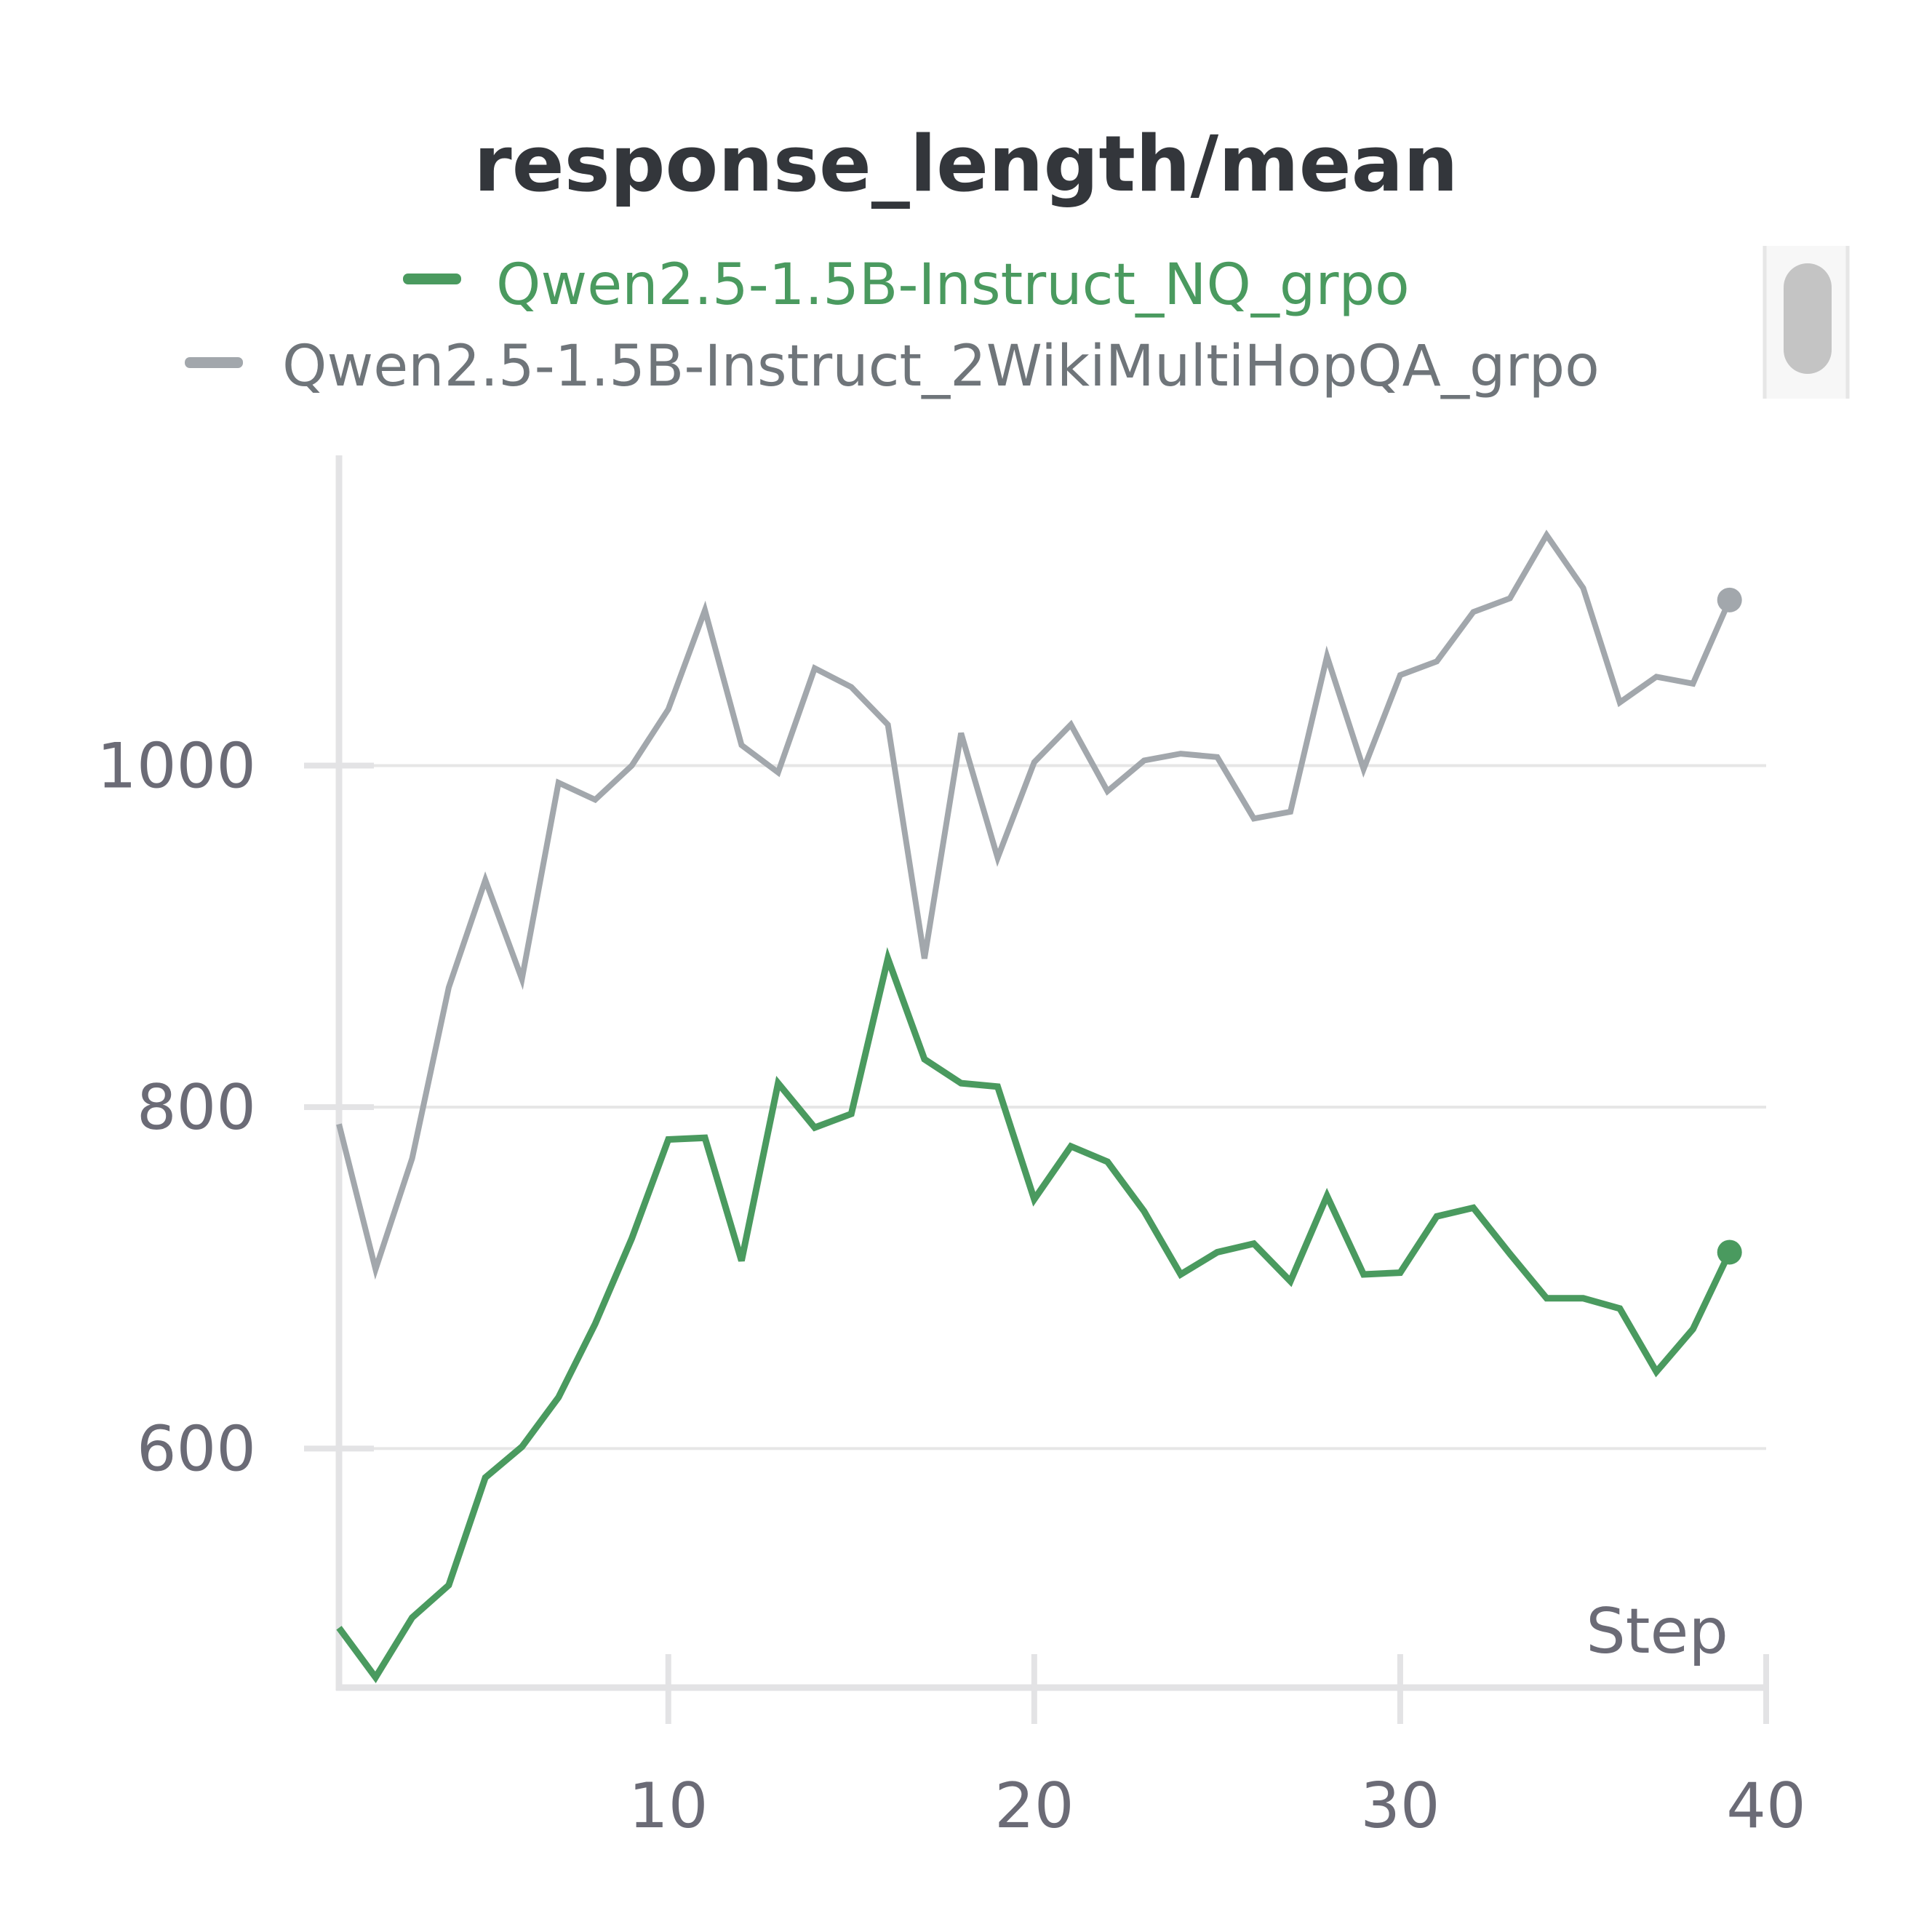 The image size is (1932, 1932). I want to click on legend-scrollbar-thumb, so click(1808, 319).